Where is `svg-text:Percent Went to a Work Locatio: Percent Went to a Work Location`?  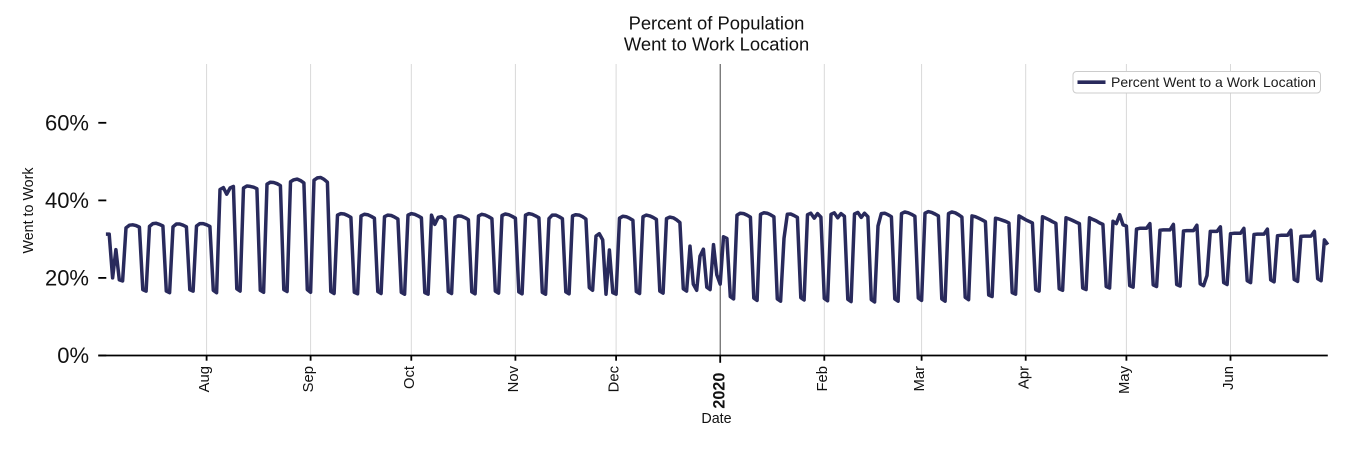
svg-text:Percent Went to a Work Locatio: Percent Went to a Work Location is located at coordinates (1213, 82).